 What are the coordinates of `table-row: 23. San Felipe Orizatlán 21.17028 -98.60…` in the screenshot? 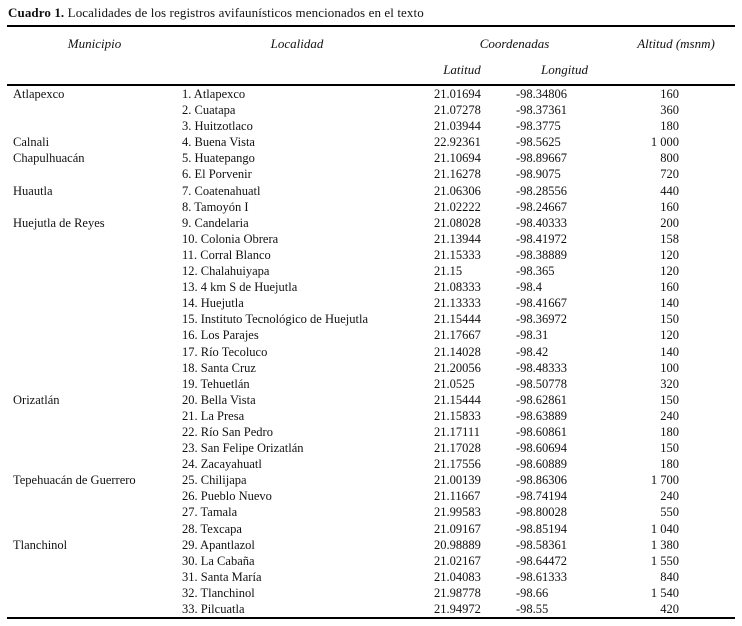 It's located at (371, 448).